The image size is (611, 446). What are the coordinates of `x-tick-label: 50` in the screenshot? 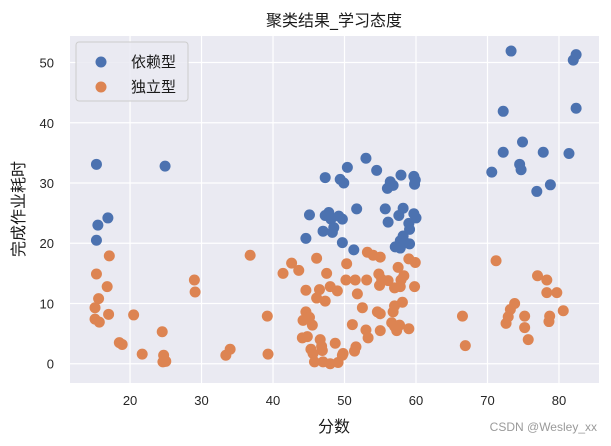 It's located at (344, 400).